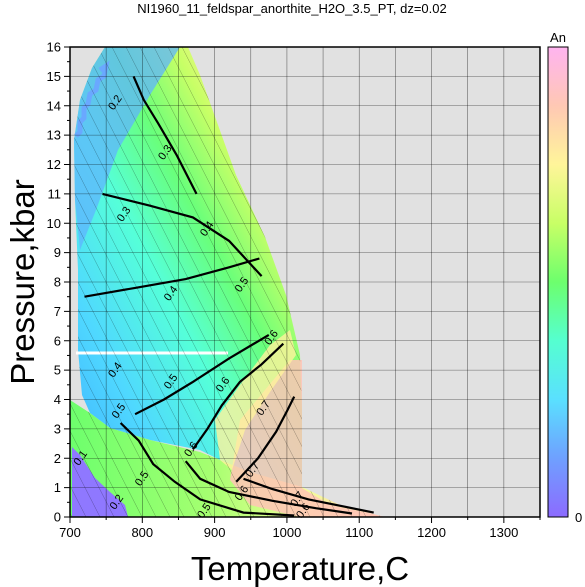  Describe the element at coordinates (54, 47) in the screenshot. I see `y-tick-label: 16` at that location.